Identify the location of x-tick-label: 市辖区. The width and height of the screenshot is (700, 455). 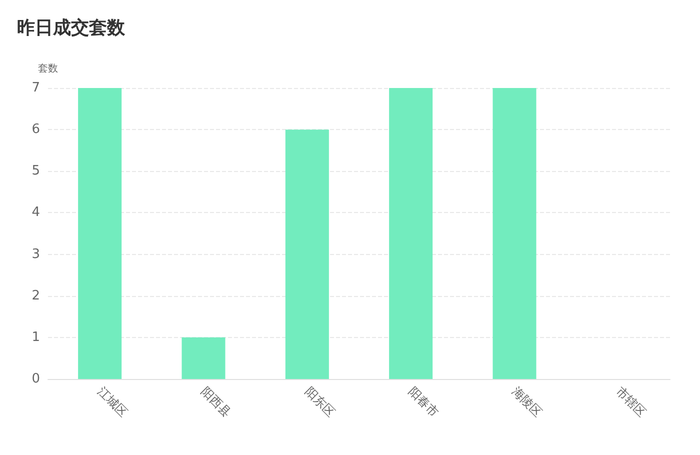
(631, 402).